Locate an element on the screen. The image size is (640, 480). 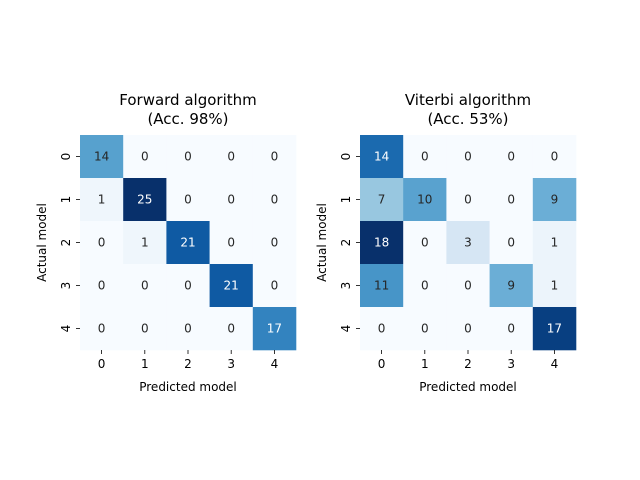
cell-value-0-4: 0 is located at coordinates (555, 157).